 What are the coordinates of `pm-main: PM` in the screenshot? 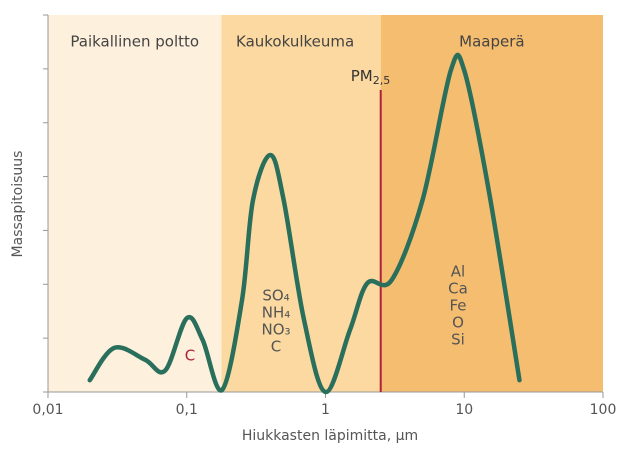 It's located at (362, 76).